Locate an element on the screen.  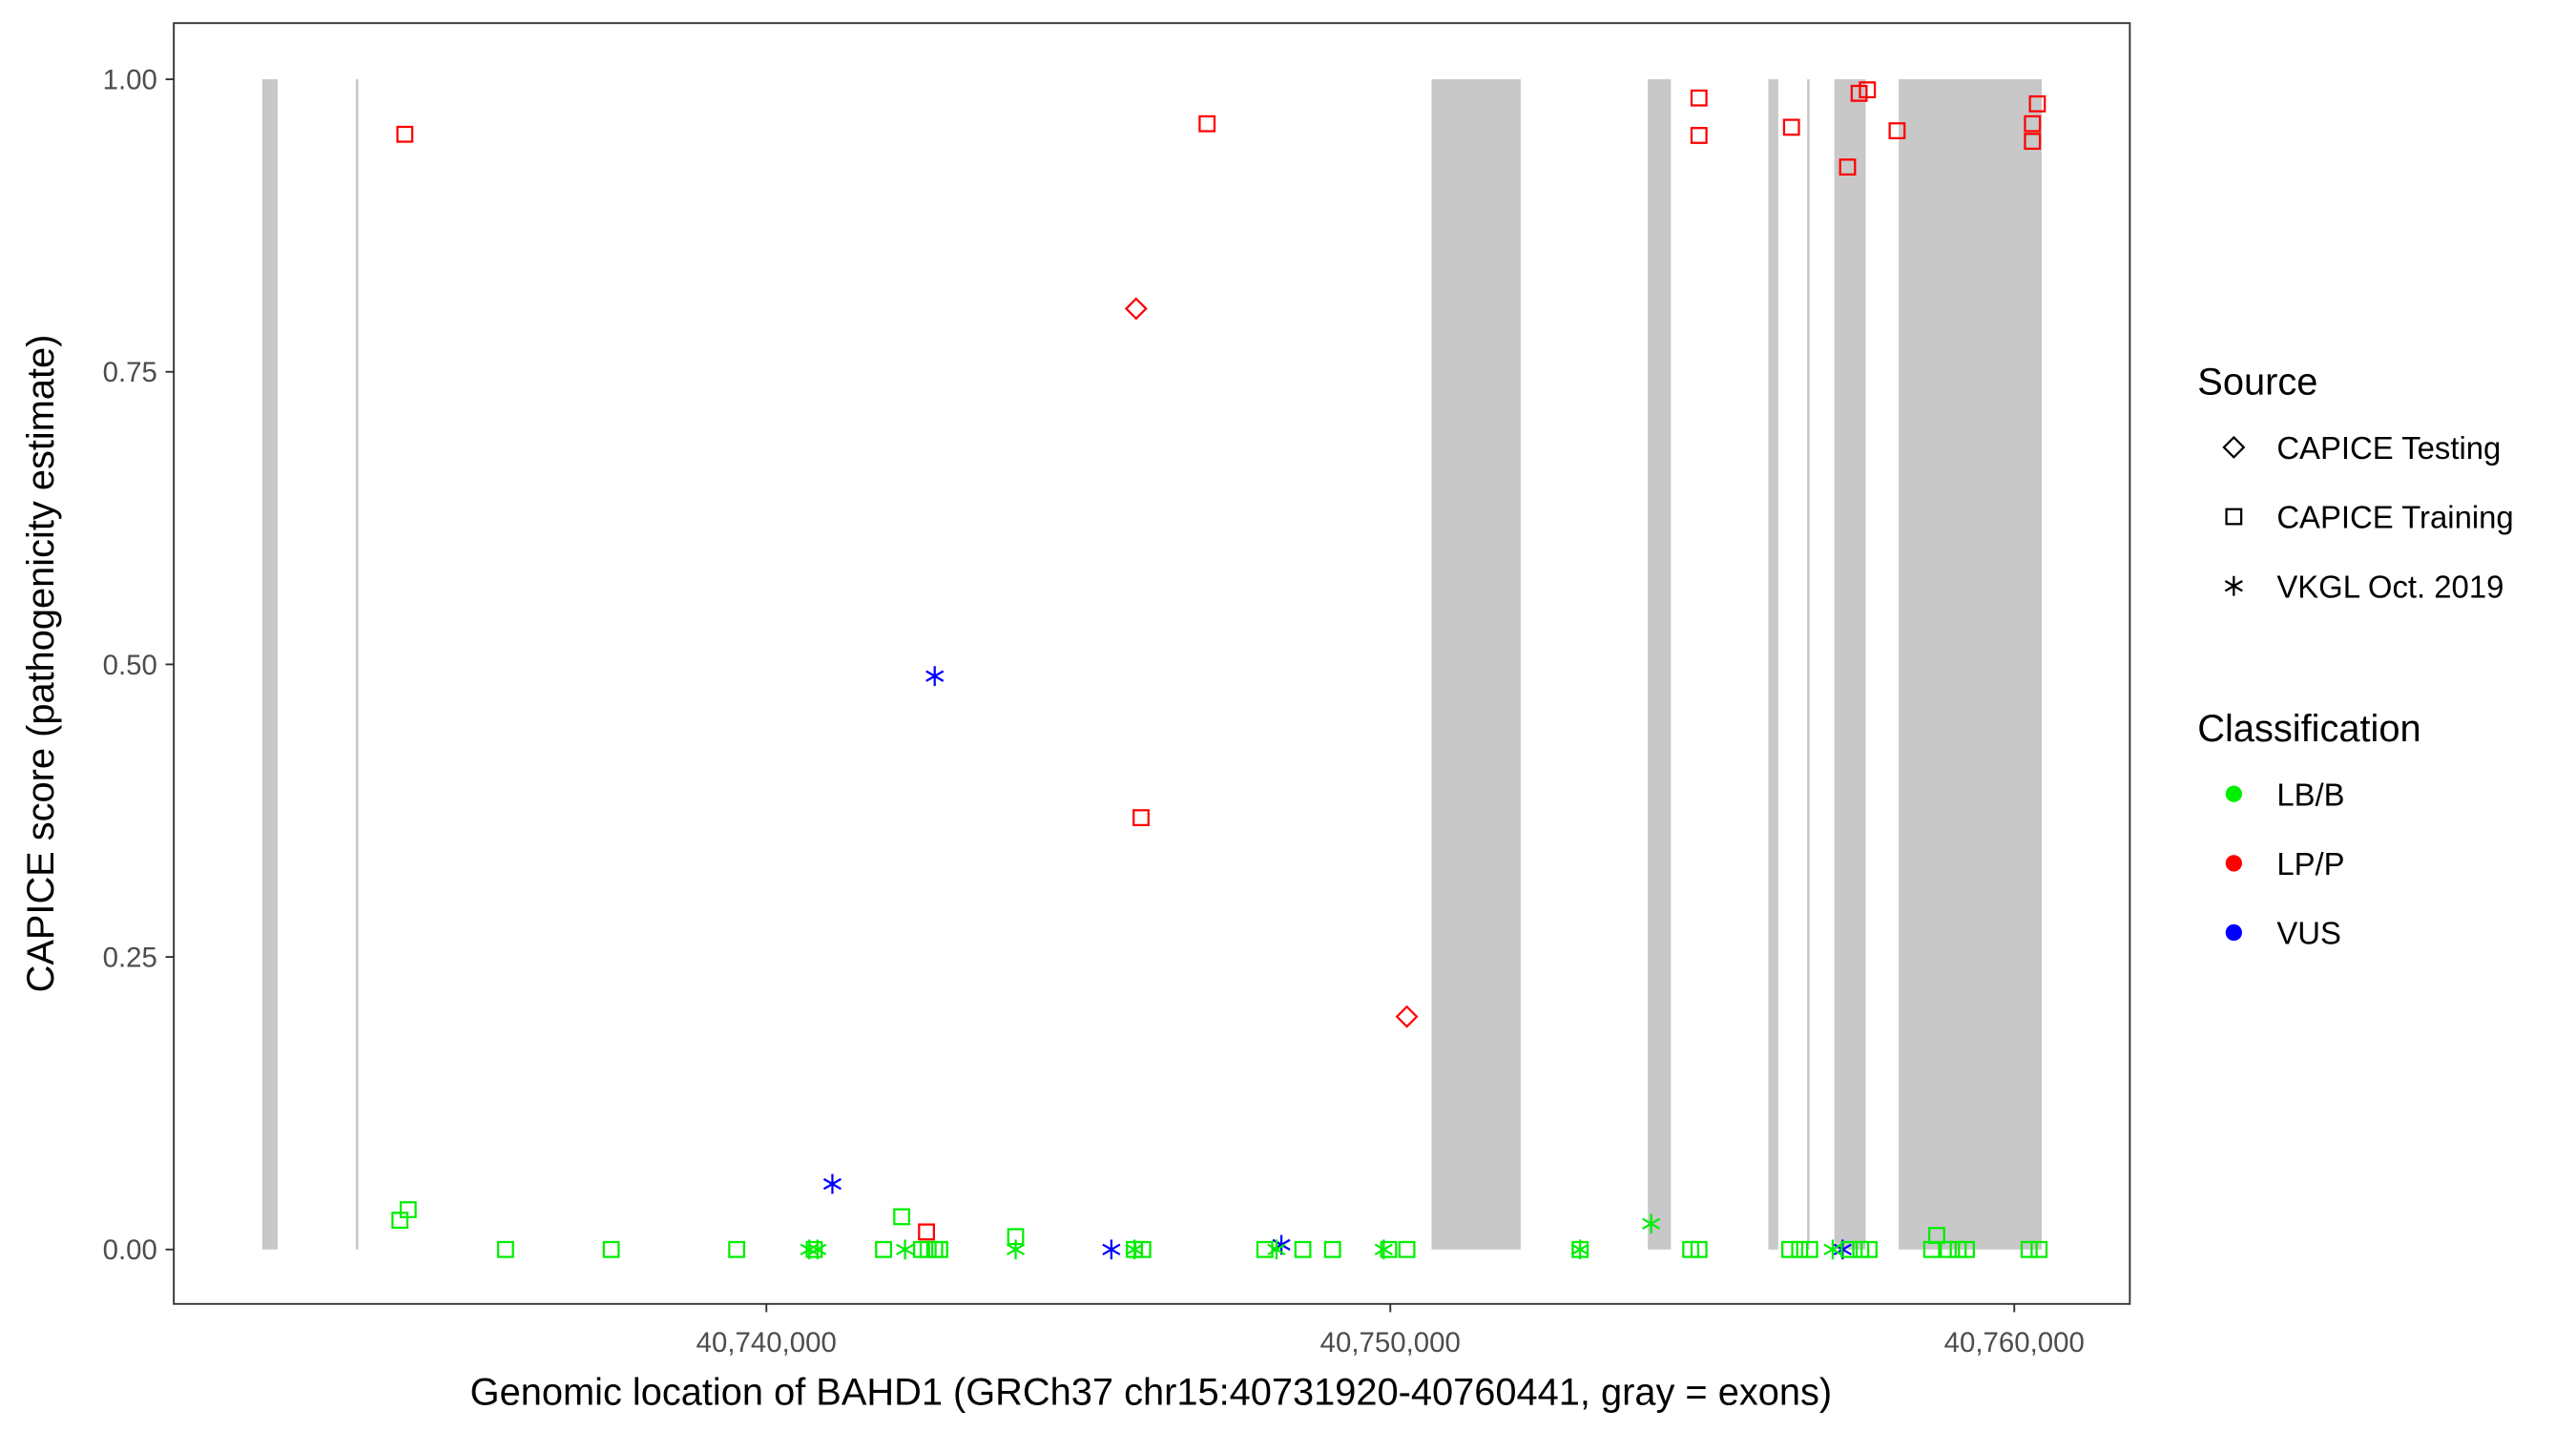
y-axis: 0.00 0.25 0.50 0.75 1.00 is located at coordinates (139, 665).